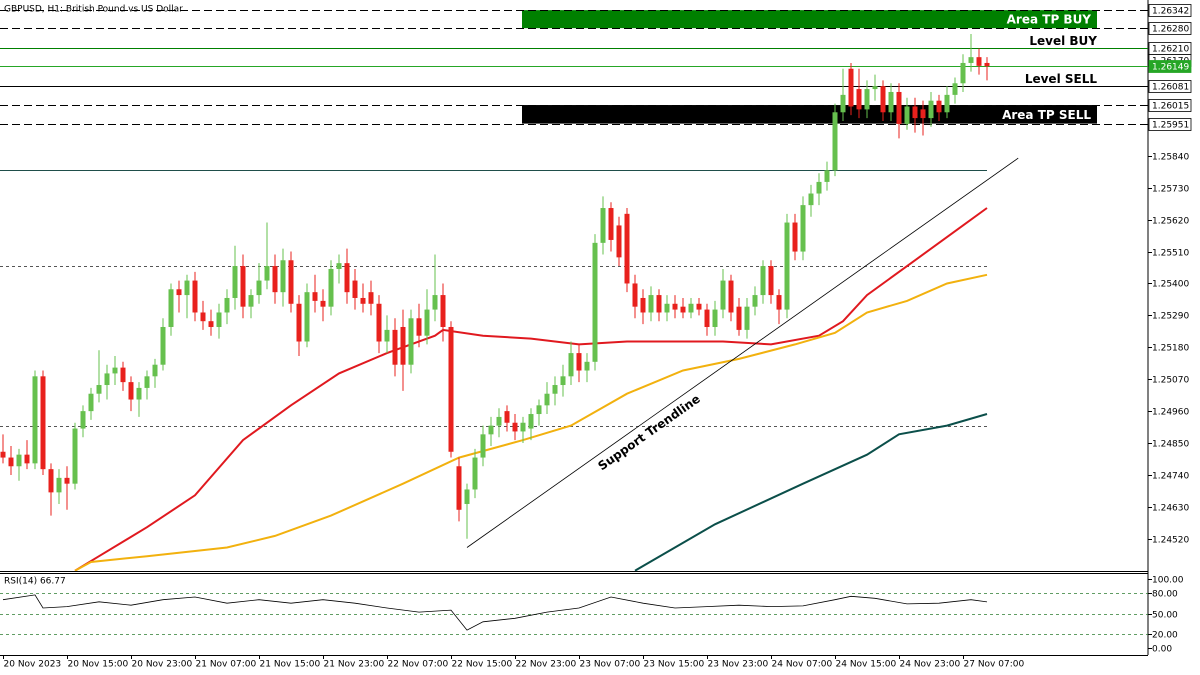 This screenshot has height=675, width=1200. Describe the element at coordinates (162, 665) in the screenshot. I see `x-tick-label: 20 Nov 23:00` at that location.